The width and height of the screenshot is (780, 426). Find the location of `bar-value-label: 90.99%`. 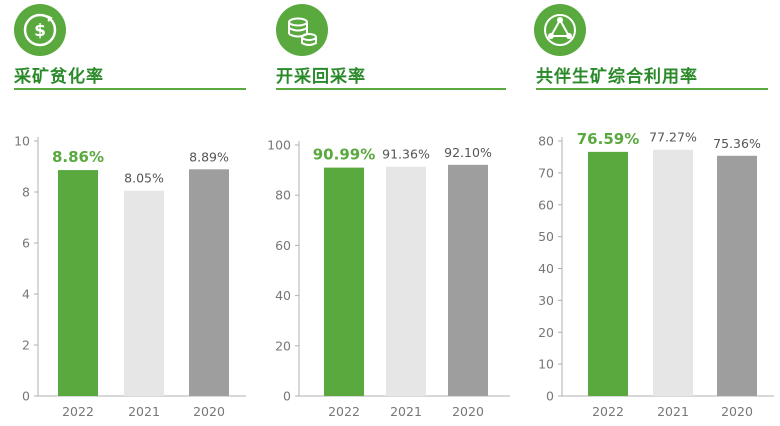

bar-value-label: 90.99% is located at coordinates (344, 155).